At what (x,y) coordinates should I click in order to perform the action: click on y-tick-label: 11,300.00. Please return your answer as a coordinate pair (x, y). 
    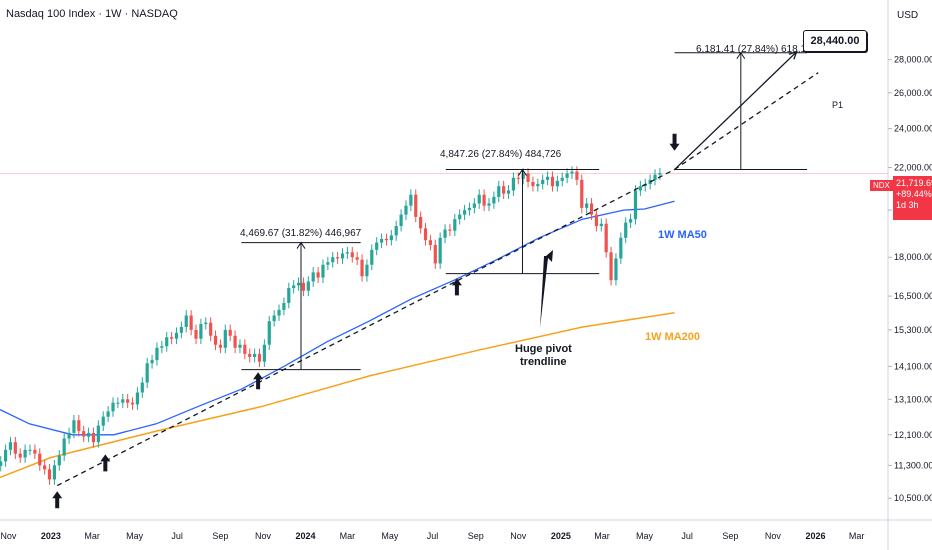
    Looking at the image, I should click on (913, 465).